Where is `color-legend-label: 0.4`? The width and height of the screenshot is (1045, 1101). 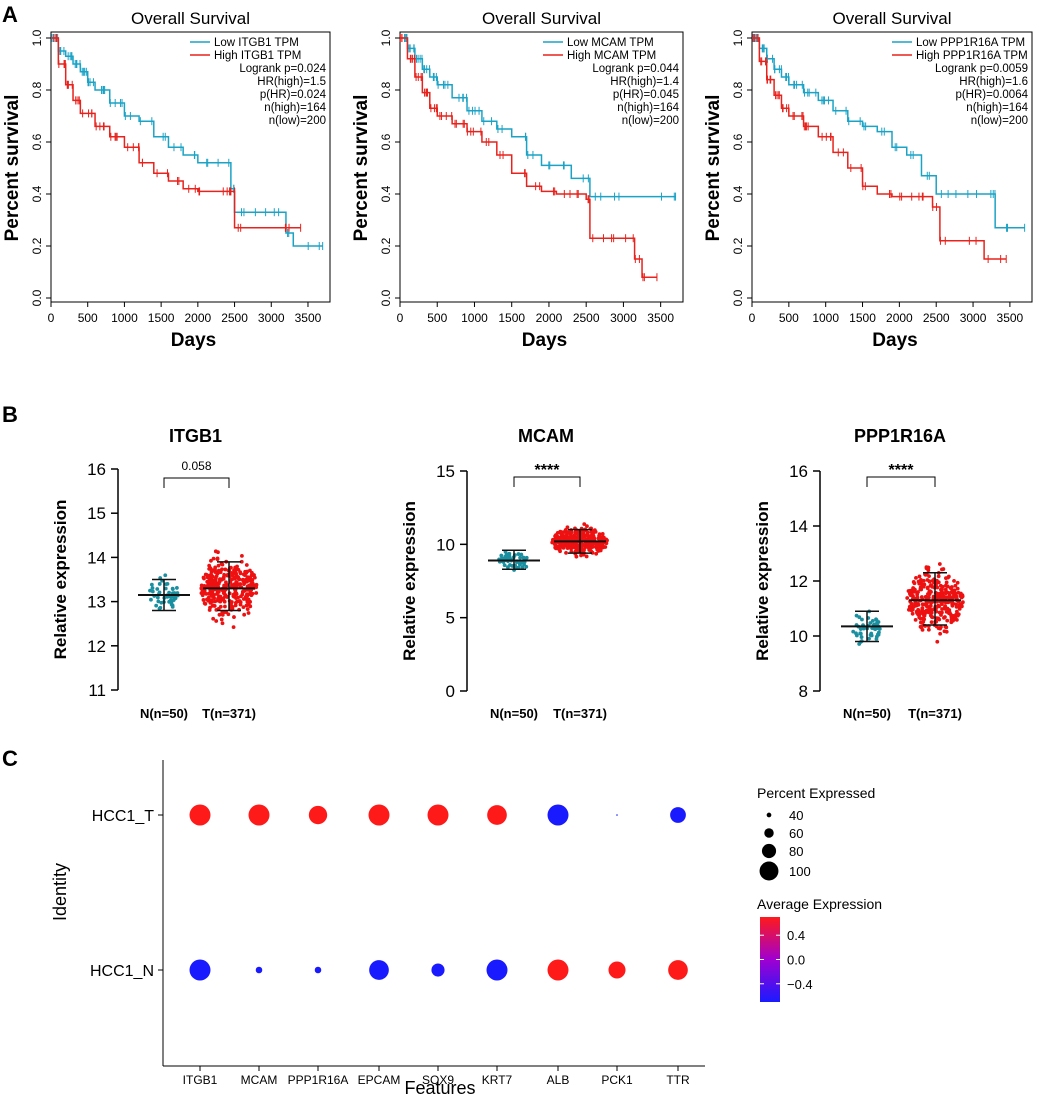 color-legend-label: 0.4 is located at coordinates (796, 935).